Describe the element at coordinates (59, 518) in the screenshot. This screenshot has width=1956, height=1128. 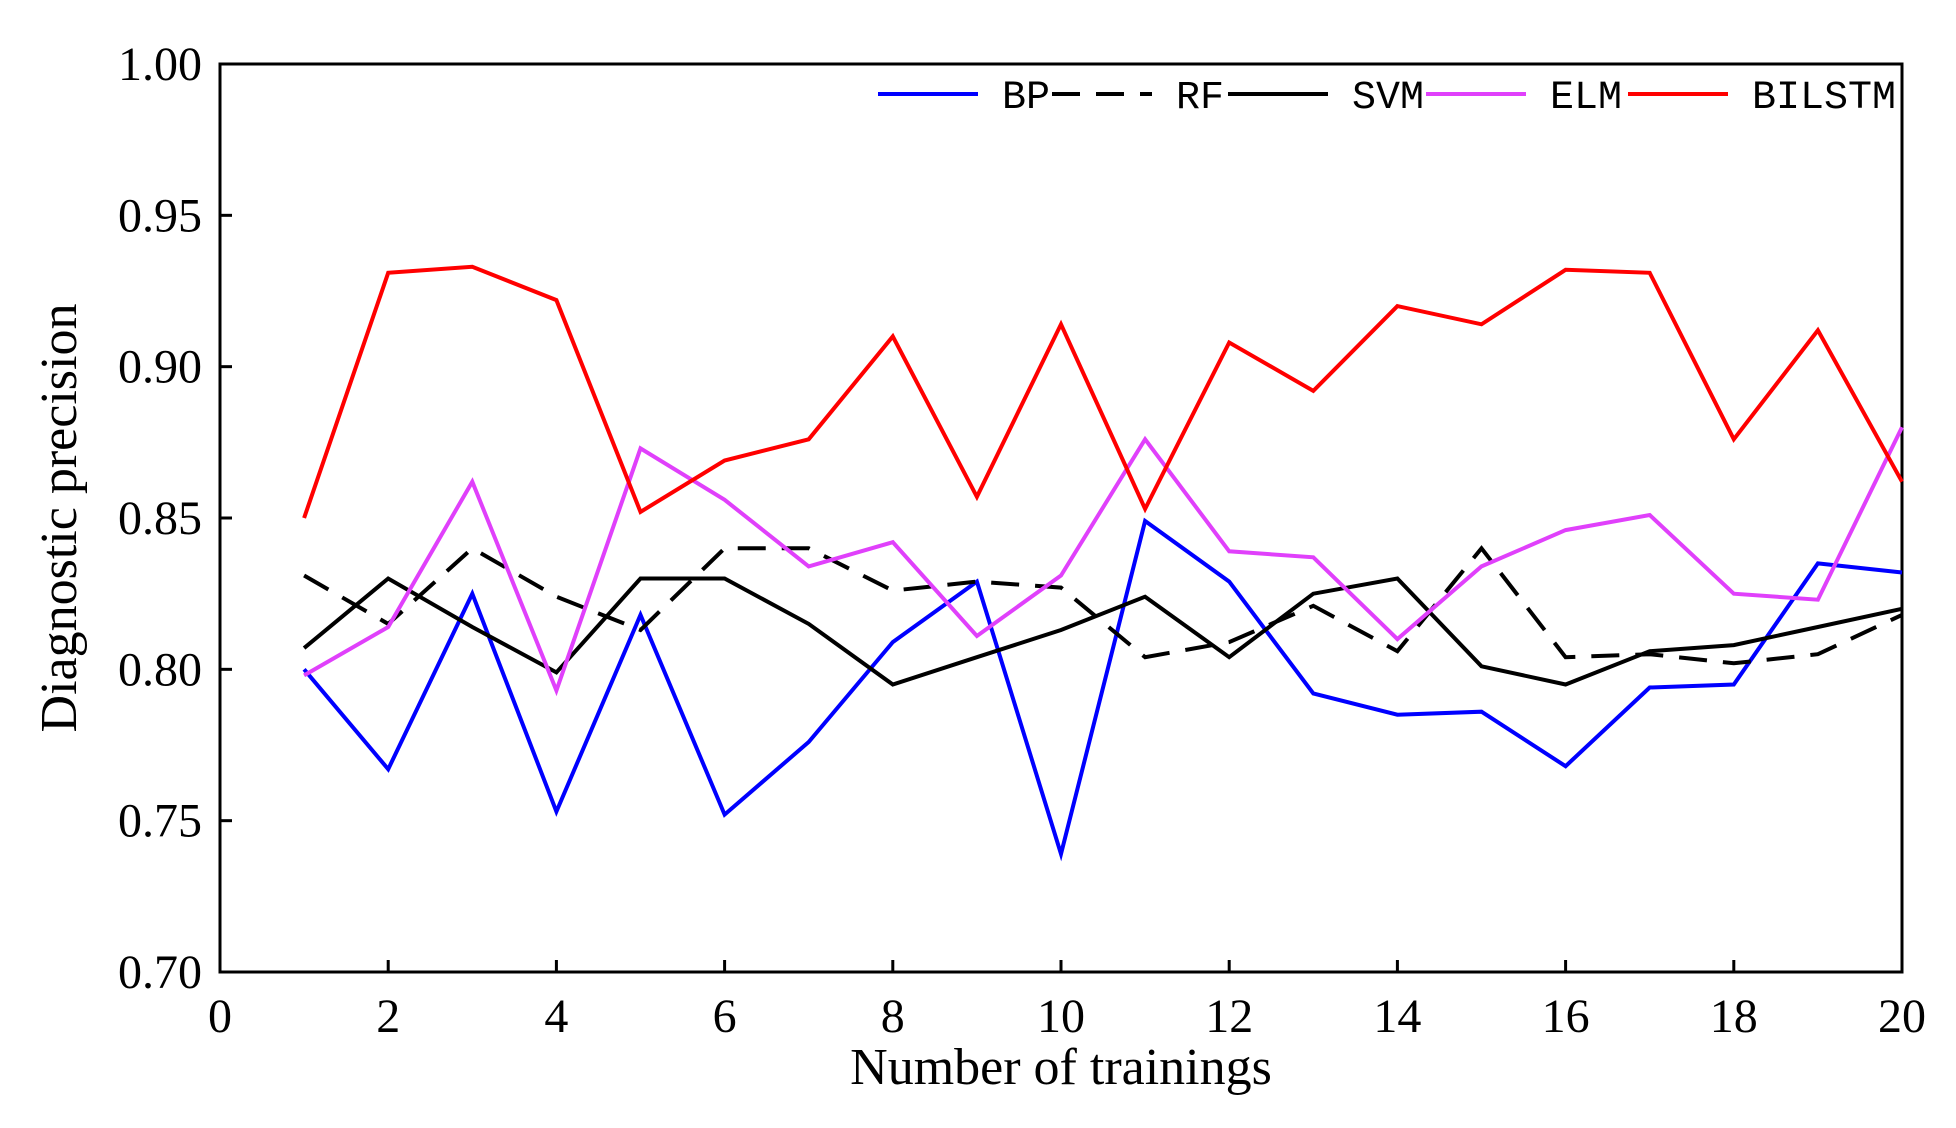
I see `y-axis-title: Diagnostic precision` at that location.